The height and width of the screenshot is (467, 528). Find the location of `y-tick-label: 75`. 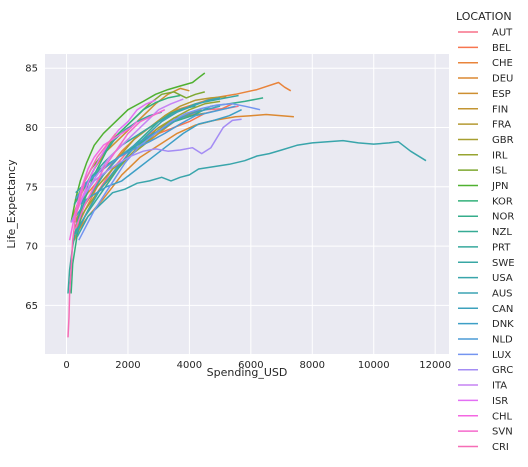

y-tick-label: 75 is located at coordinates (31, 187).